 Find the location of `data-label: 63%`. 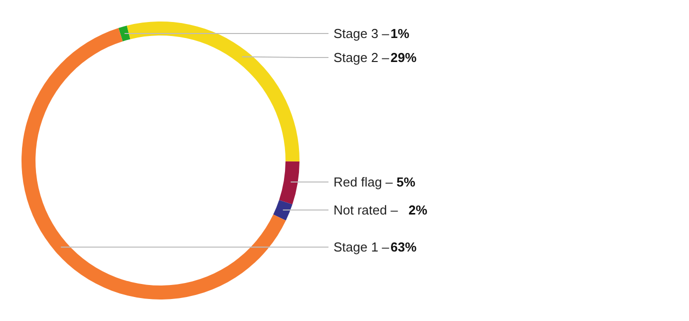

data-label: 63% is located at coordinates (403, 247).